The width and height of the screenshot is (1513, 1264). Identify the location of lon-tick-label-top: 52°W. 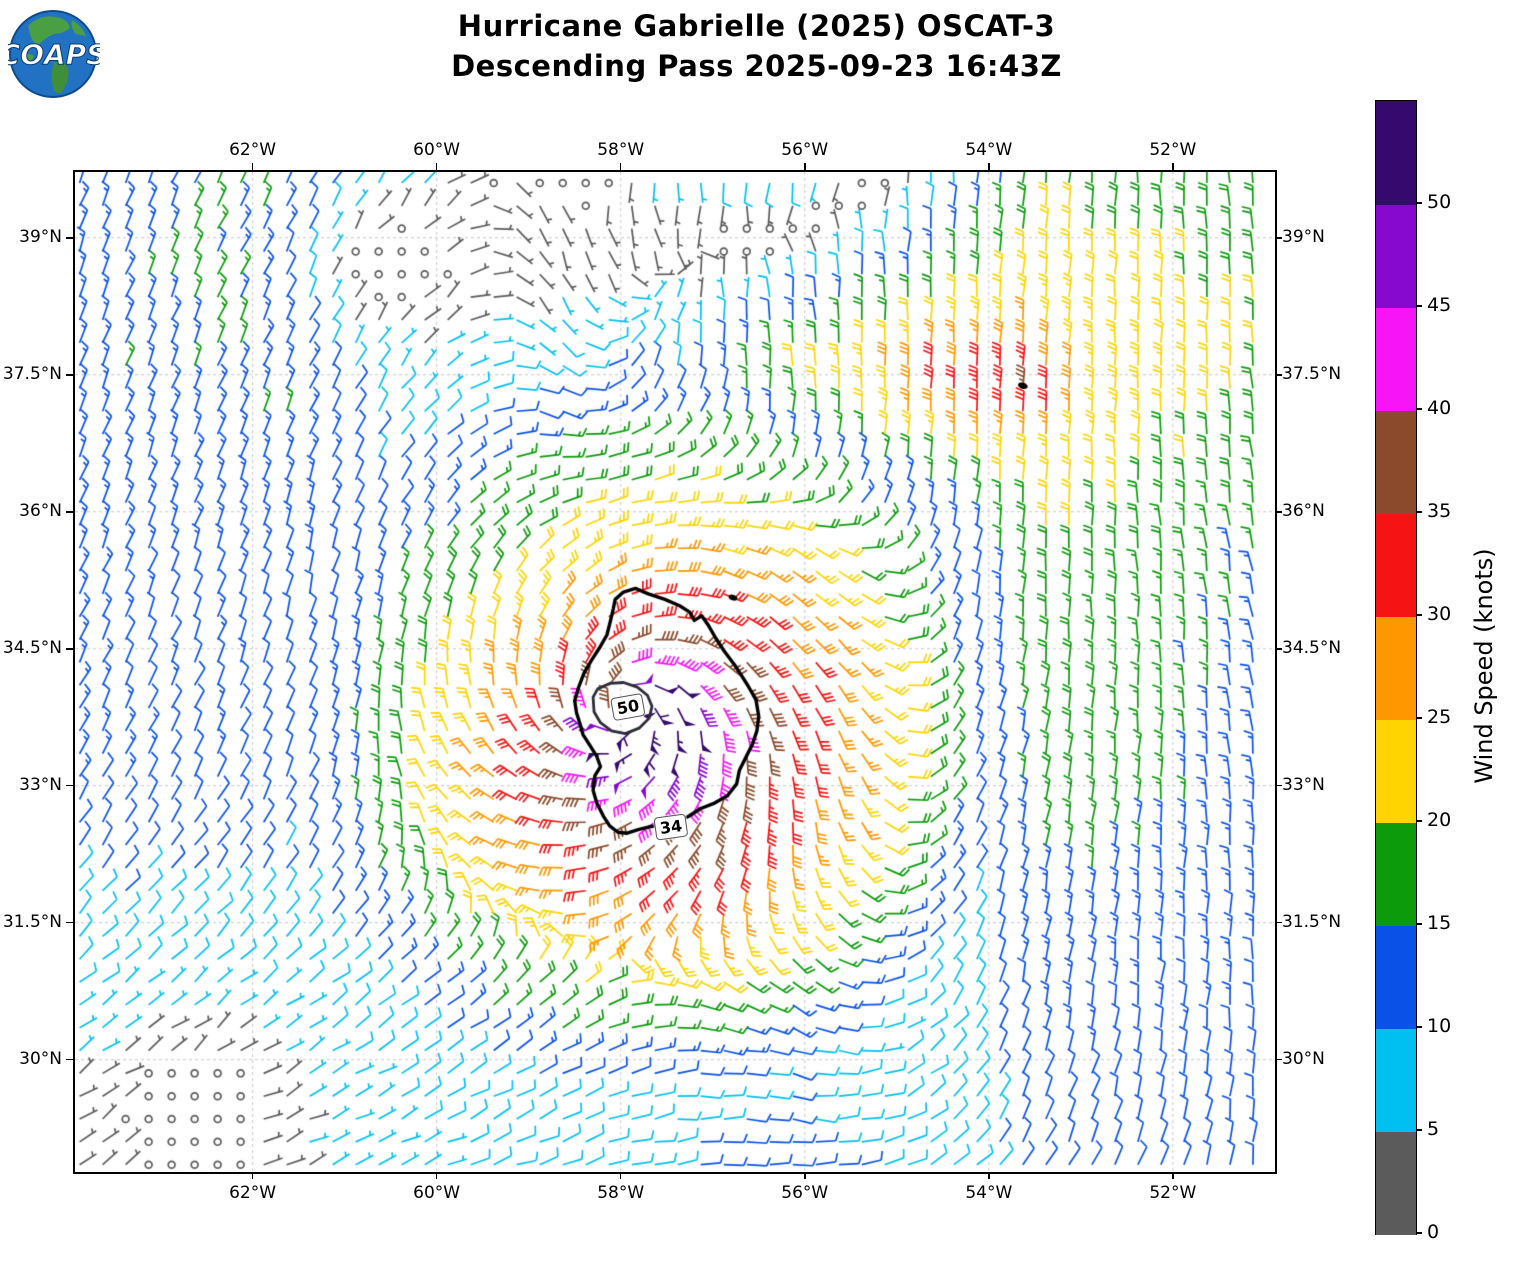
(1173, 150).